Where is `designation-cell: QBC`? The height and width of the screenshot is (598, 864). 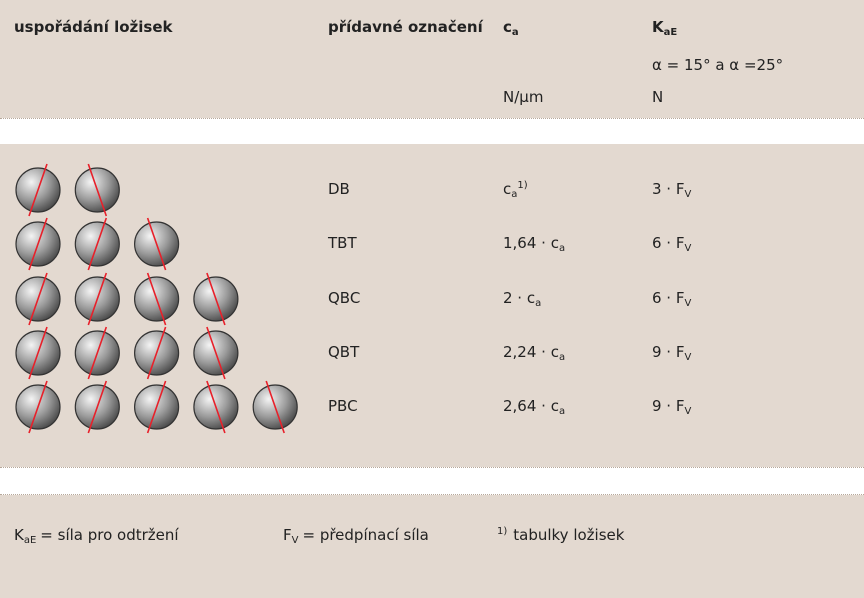 designation-cell: QBC is located at coordinates (344, 298).